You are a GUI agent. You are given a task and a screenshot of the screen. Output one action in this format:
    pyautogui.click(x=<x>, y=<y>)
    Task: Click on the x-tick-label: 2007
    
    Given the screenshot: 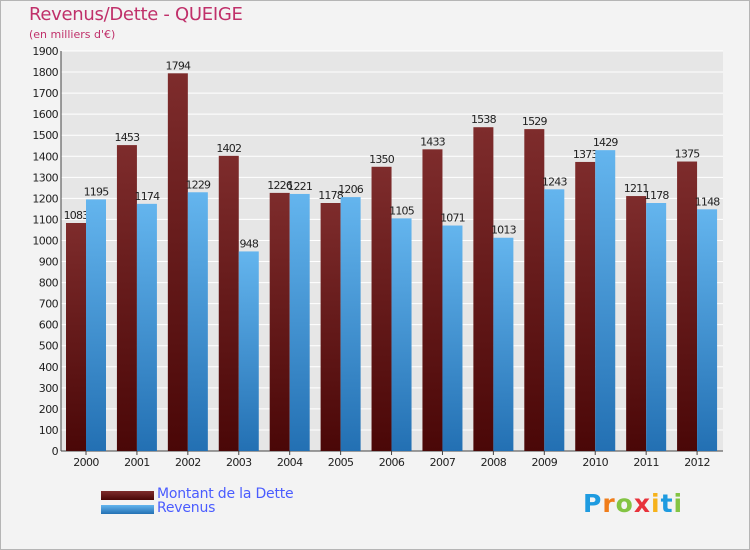 What is the action you would take?
    pyautogui.click(x=443, y=462)
    